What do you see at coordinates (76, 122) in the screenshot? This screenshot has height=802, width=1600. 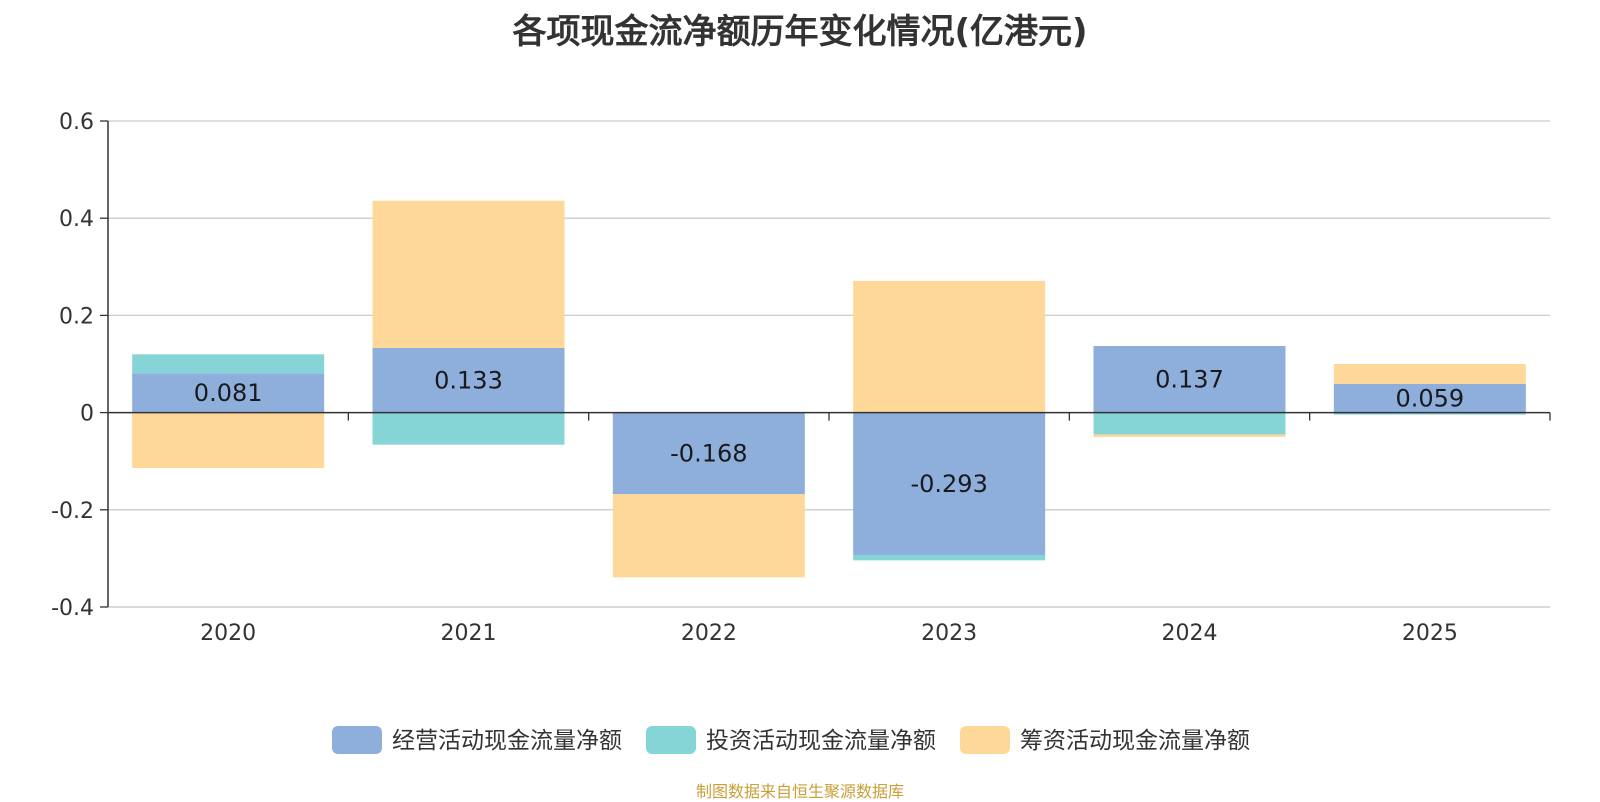 I see `y-tick-label: 0.6` at bounding box center [76, 122].